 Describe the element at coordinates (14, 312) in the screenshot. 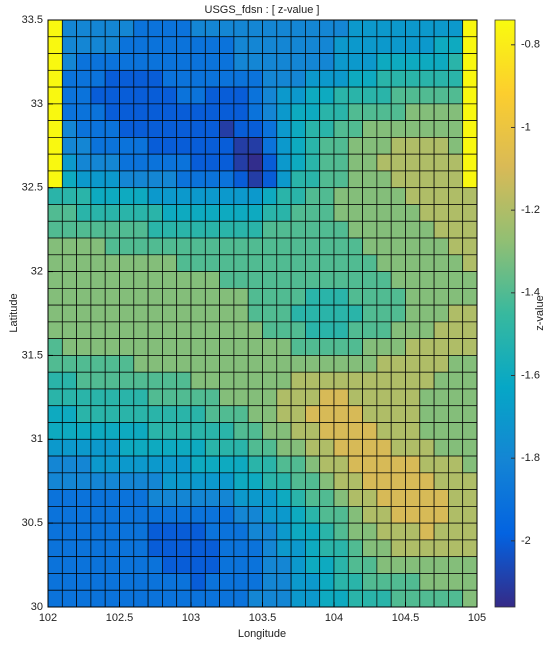

I see `y-axis-label: Latitude` at that location.